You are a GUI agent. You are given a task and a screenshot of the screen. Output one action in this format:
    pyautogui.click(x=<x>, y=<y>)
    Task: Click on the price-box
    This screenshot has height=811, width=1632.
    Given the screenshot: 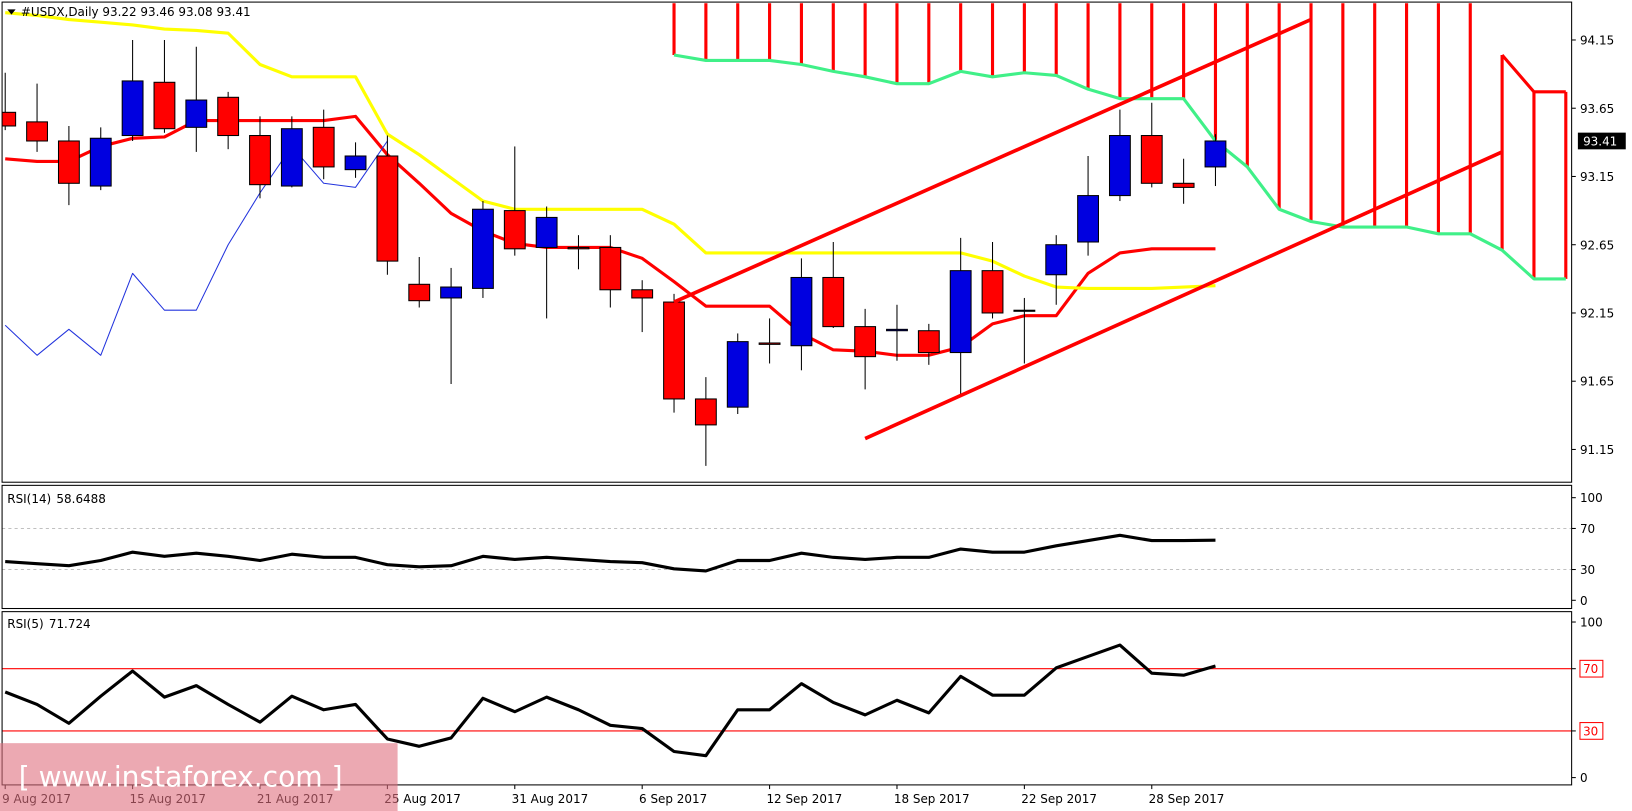 What is the action you would take?
    pyautogui.click(x=1601, y=141)
    